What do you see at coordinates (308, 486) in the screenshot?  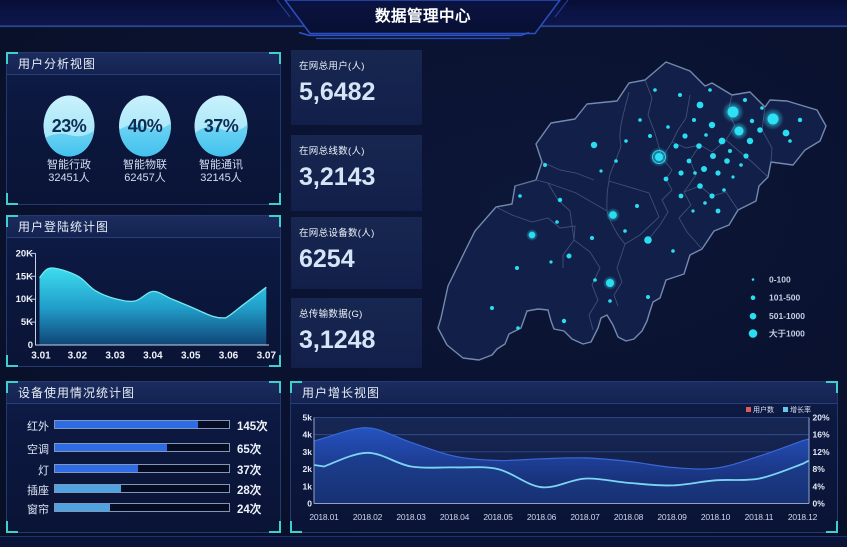 I see `svg-text: 1k` at bounding box center [308, 486].